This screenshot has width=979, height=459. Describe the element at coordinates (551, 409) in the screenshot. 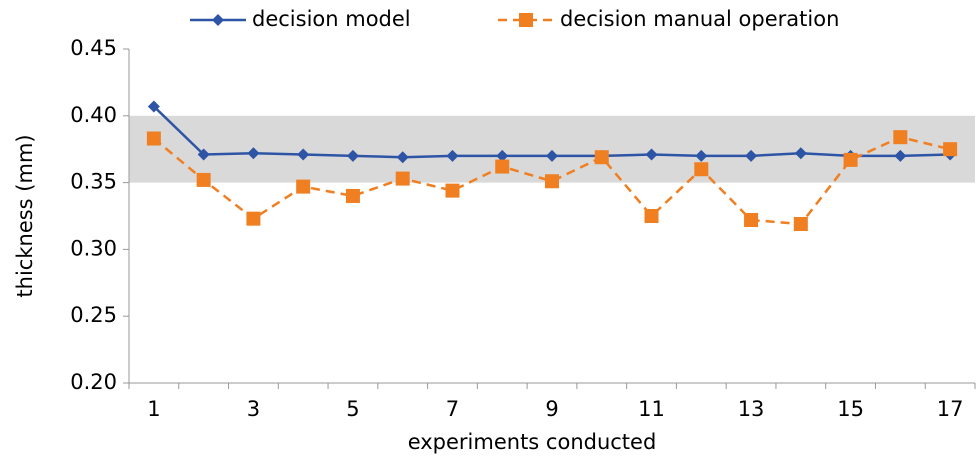

I see `x-tick-label: 9` at that location.